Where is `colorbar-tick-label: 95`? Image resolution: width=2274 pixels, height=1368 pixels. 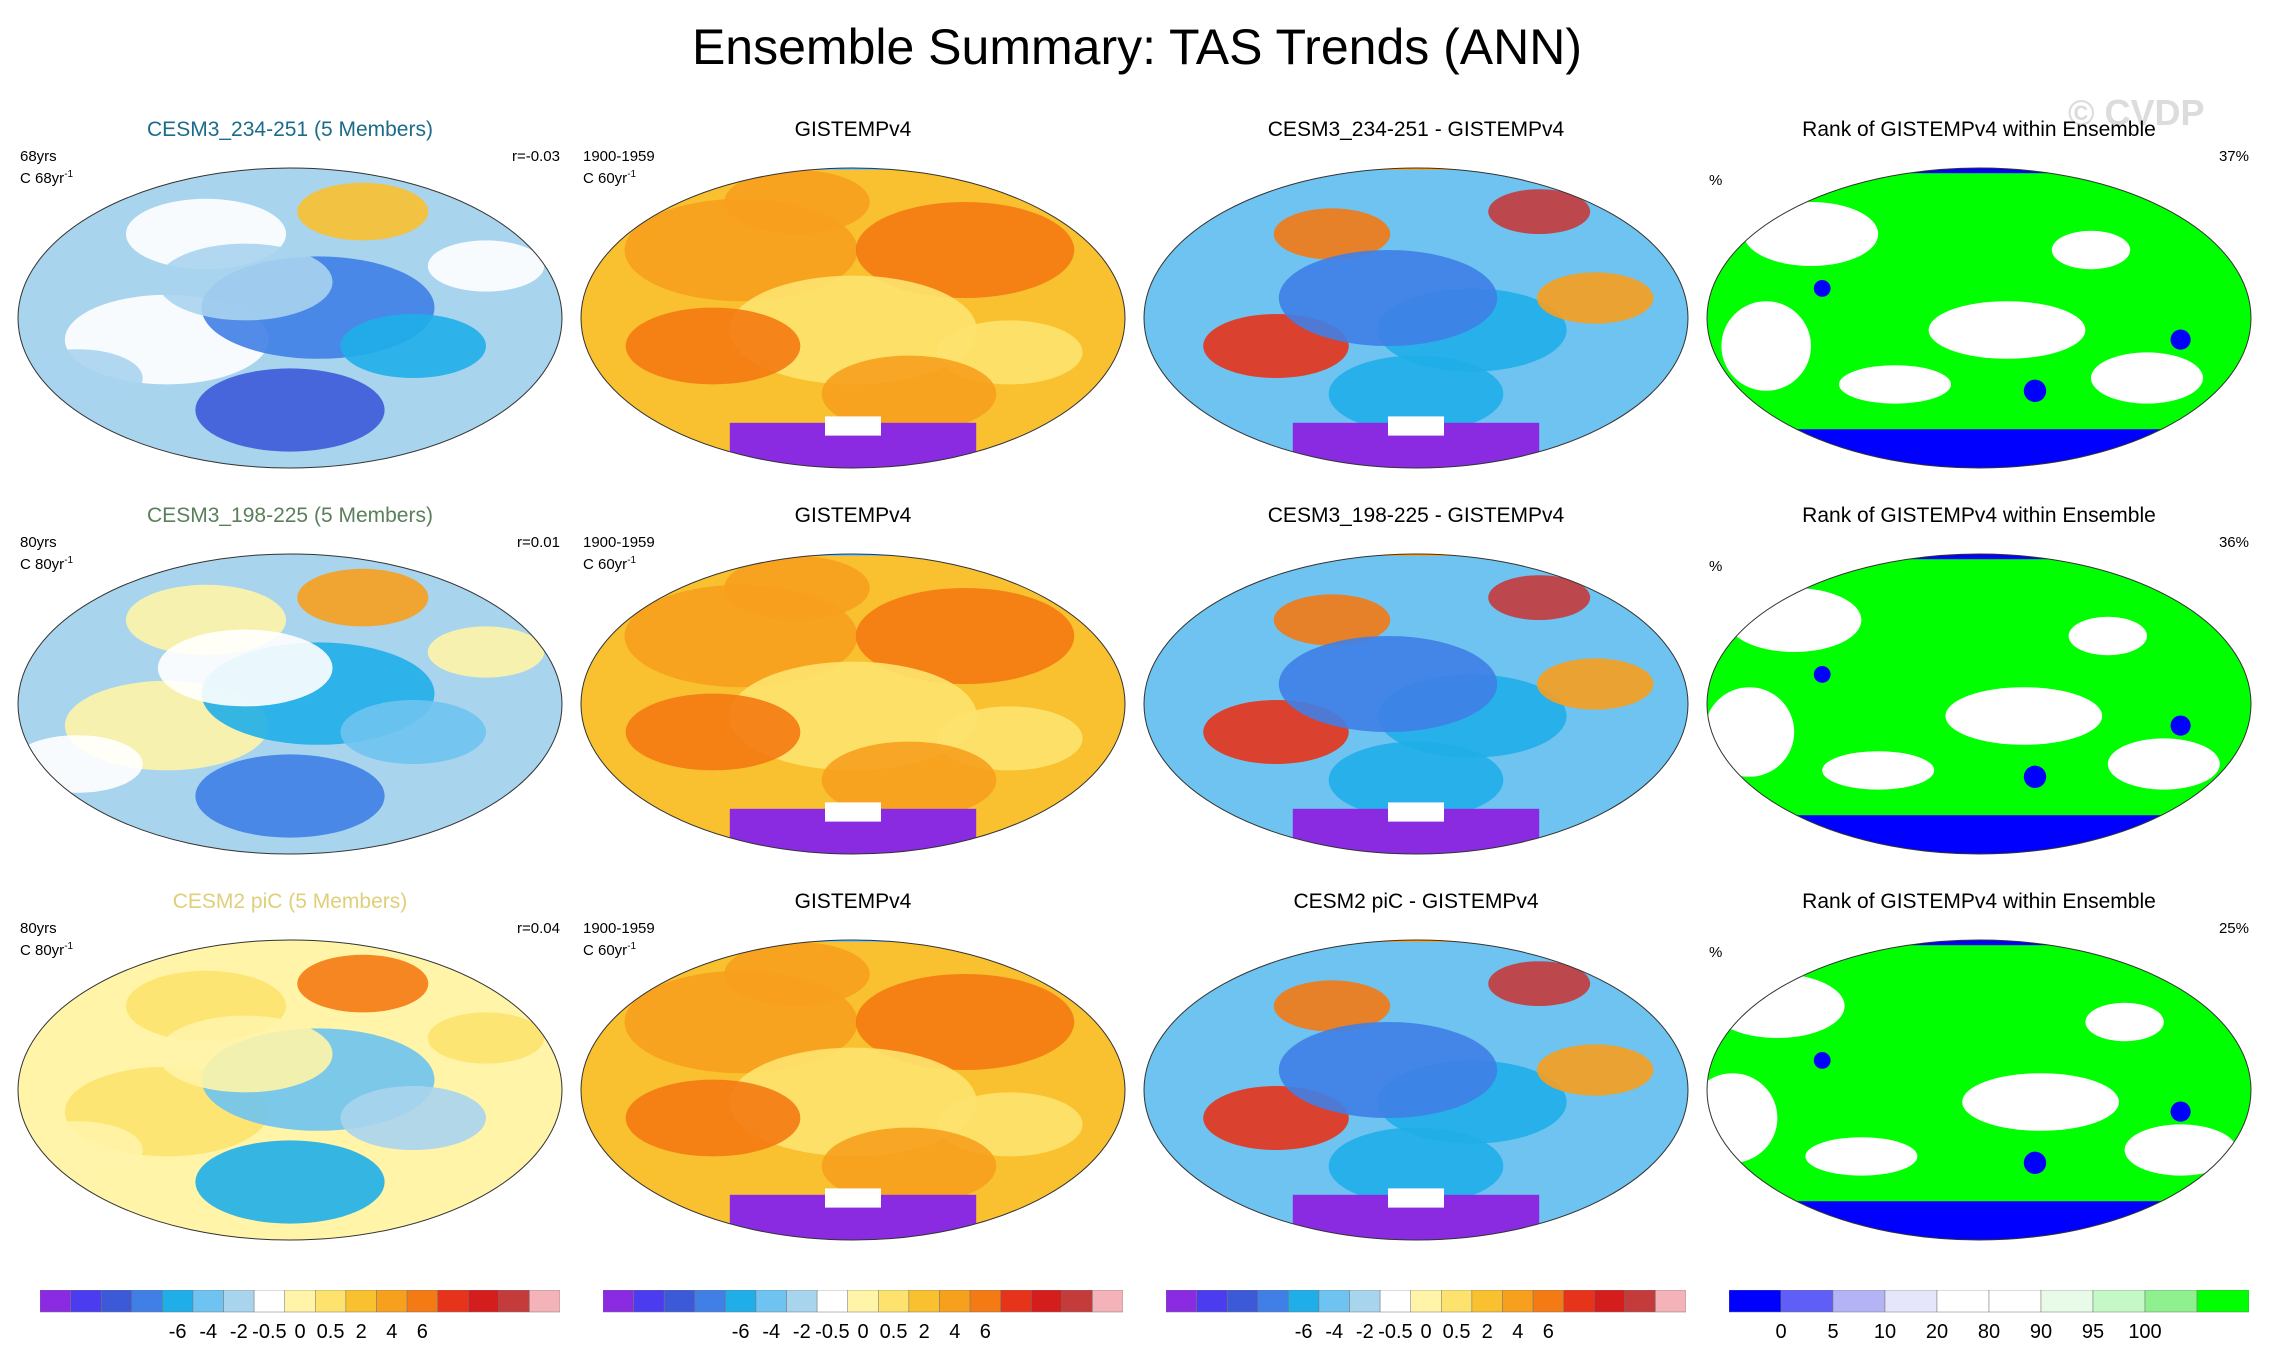
colorbar-tick-label: 95 is located at coordinates (2093, 1332).